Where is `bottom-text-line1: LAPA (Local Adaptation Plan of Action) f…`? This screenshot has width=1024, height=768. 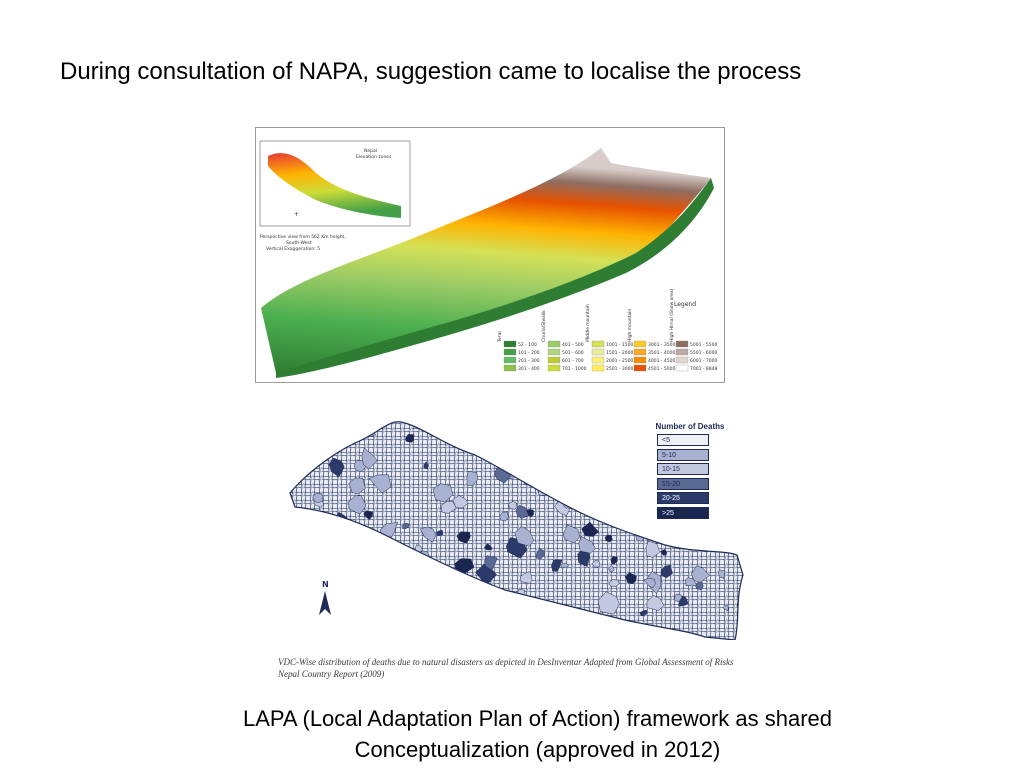
bottom-text-line1: LAPA (Local Adaptation Plan of Action) f… is located at coordinates (537, 718).